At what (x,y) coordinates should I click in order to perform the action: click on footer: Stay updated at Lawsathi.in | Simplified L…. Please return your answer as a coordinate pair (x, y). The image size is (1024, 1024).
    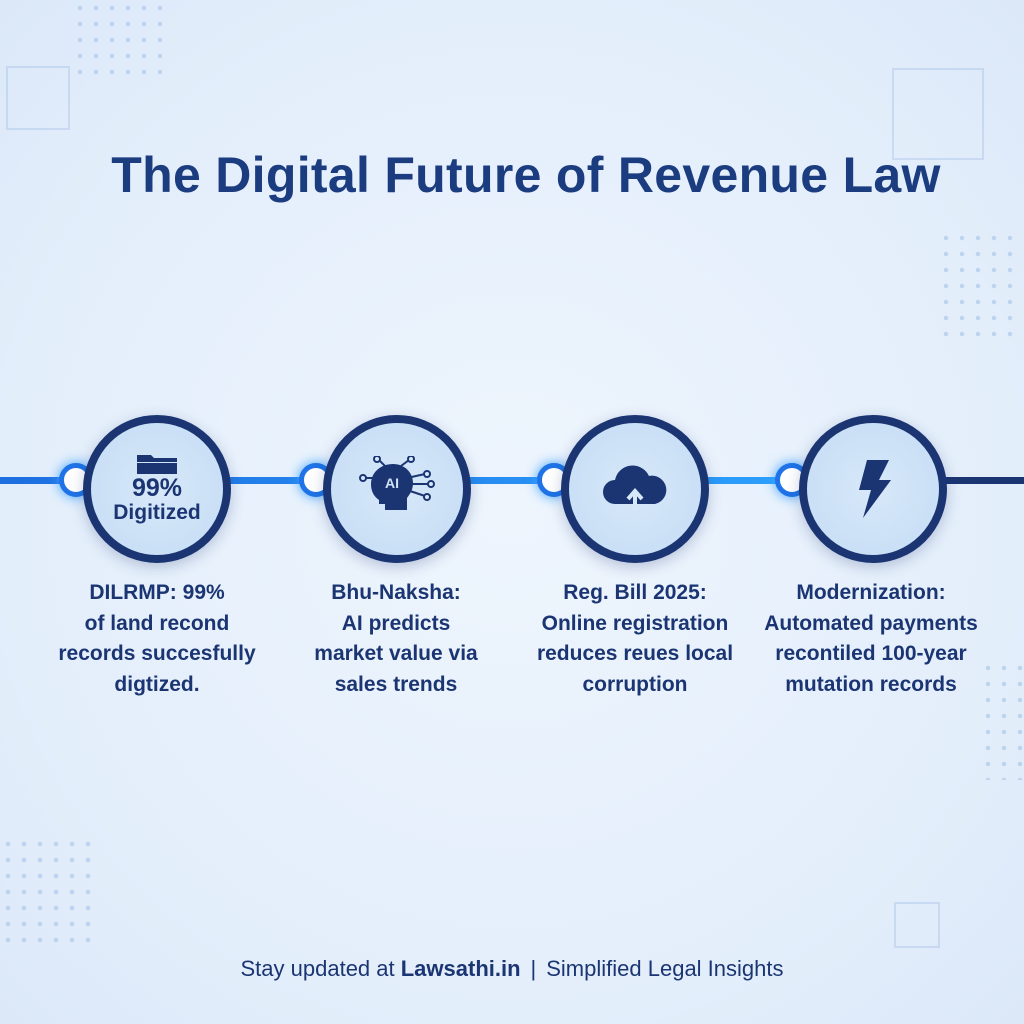
    Looking at the image, I should click on (512, 969).